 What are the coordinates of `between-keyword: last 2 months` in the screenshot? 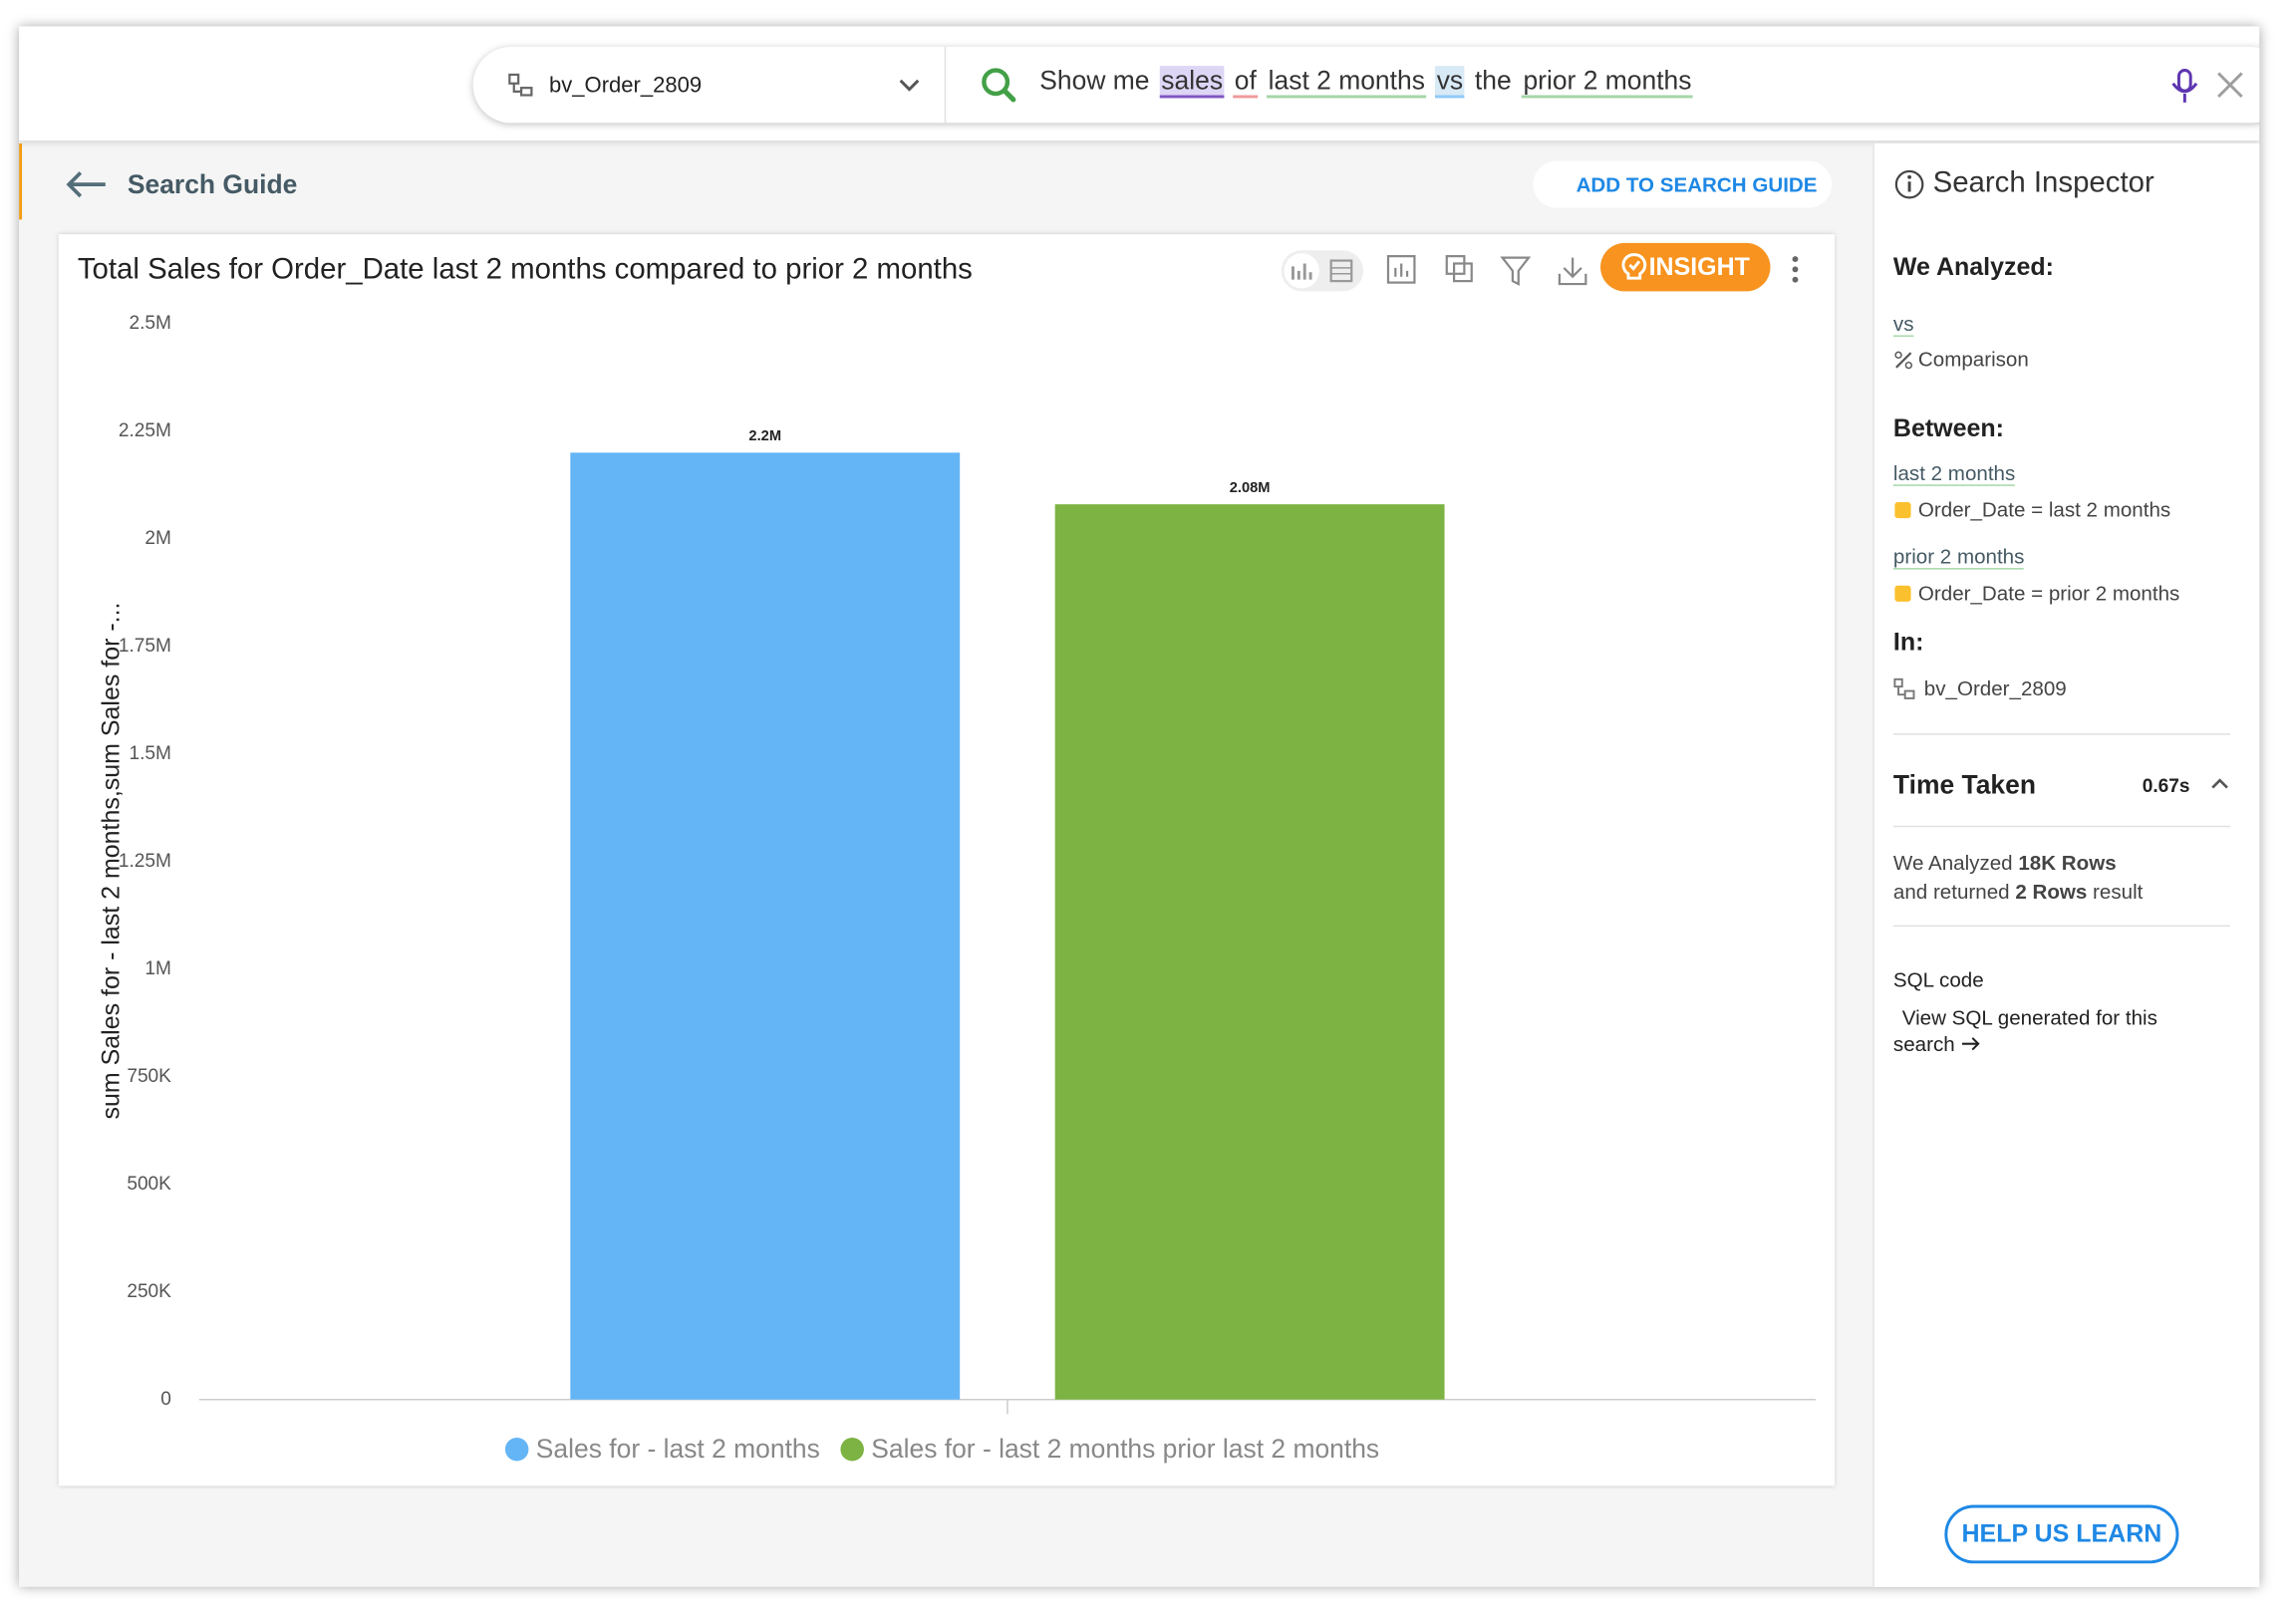 It's located at (1954, 473).